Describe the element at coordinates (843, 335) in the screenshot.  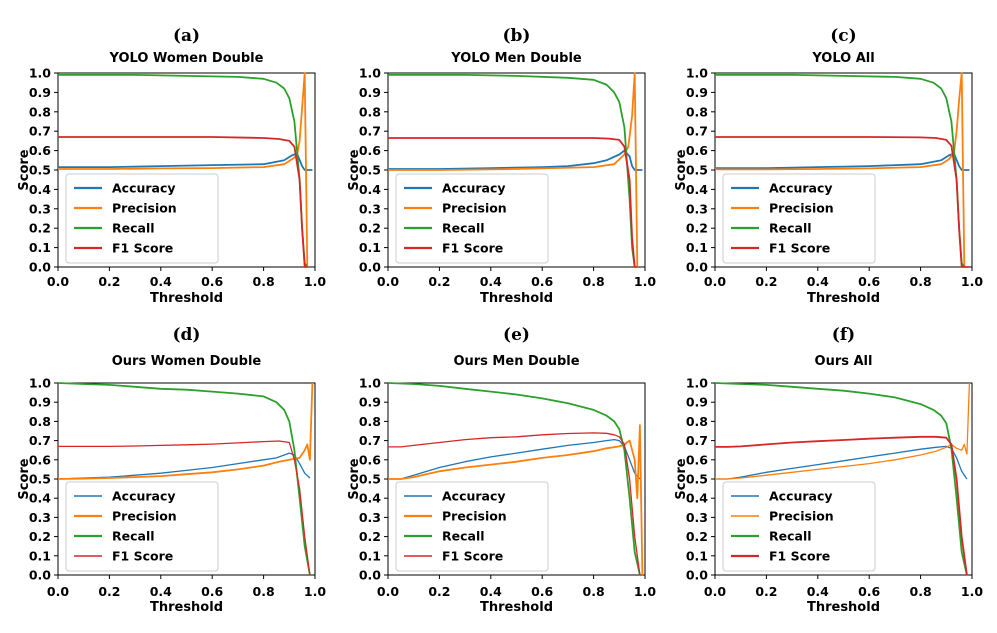
I see `panel-letter: (f)` at that location.